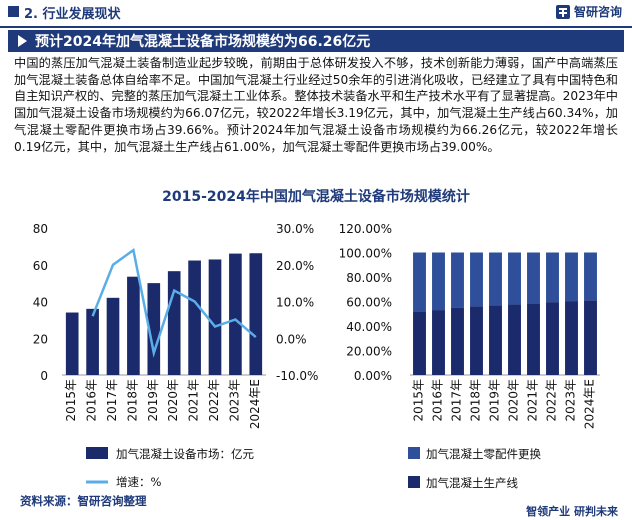 The width and height of the screenshot is (632, 520). What do you see at coordinates (132, 400) in the screenshot?
I see `x-tick-label: 2018年` at bounding box center [132, 400].